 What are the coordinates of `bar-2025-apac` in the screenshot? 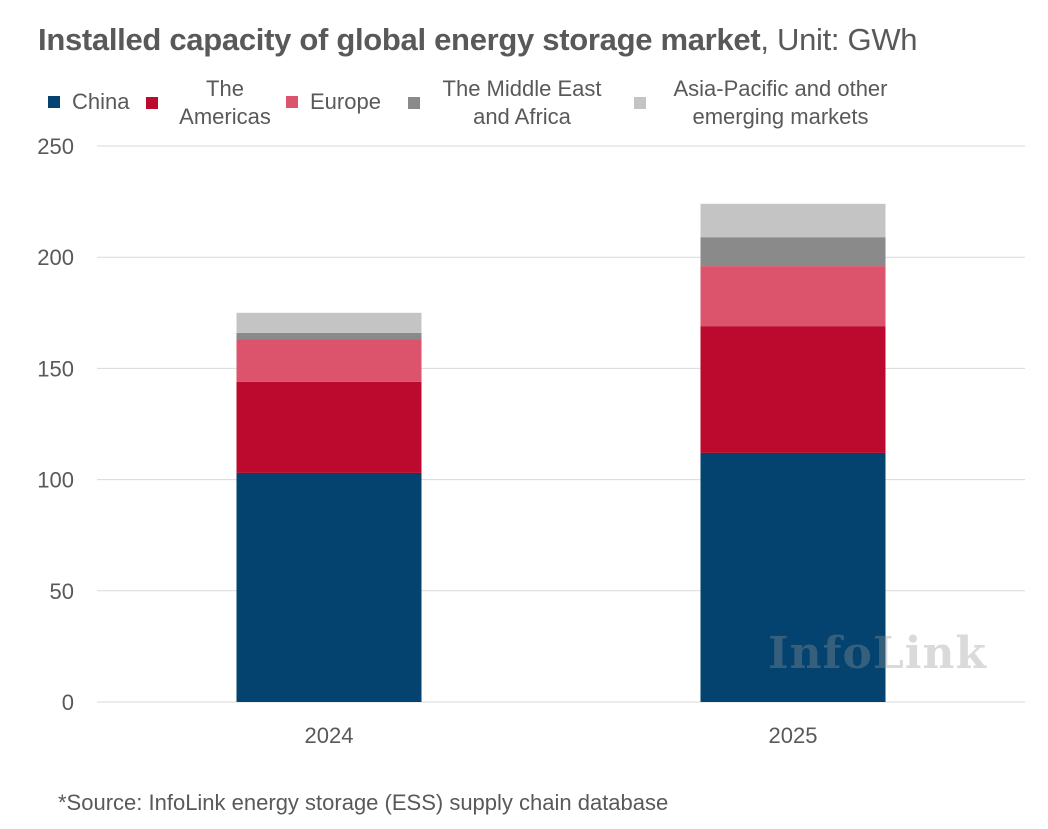 It's located at (793, 220).